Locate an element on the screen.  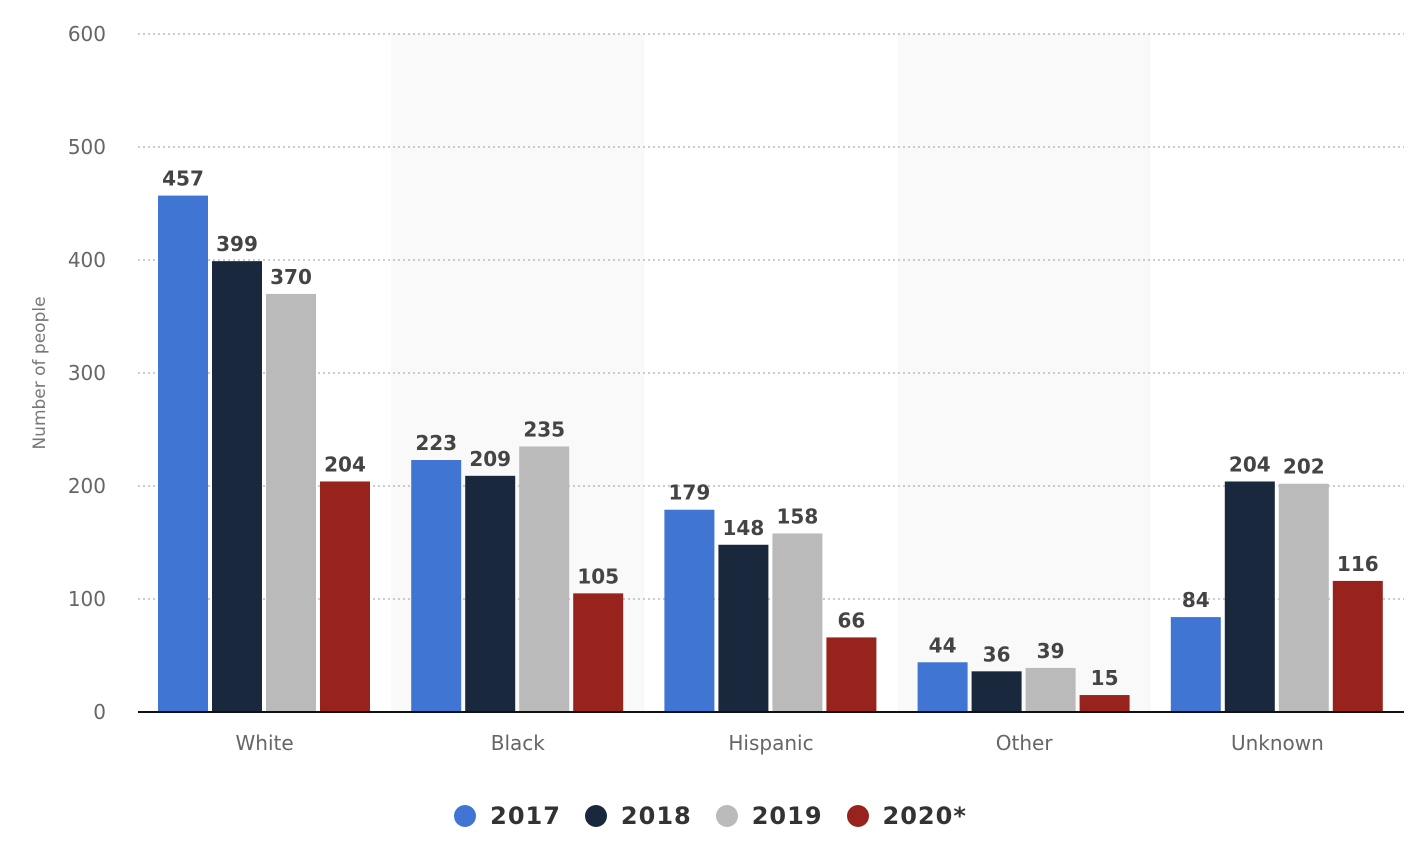
x-tick-label: Other is located at coordinates (1025, 743).